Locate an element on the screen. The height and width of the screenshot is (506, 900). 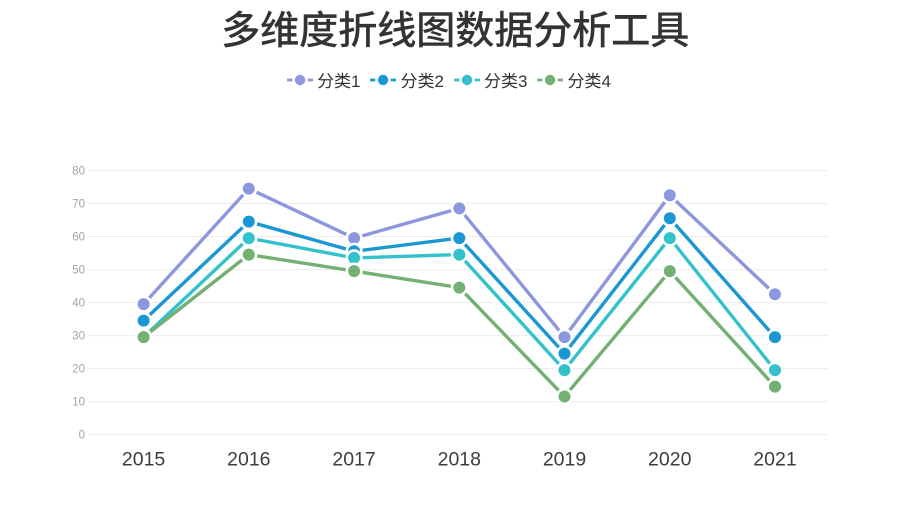
legend: 分类1 分类2 分类3 分类4 is located at coordinates (449, 79).